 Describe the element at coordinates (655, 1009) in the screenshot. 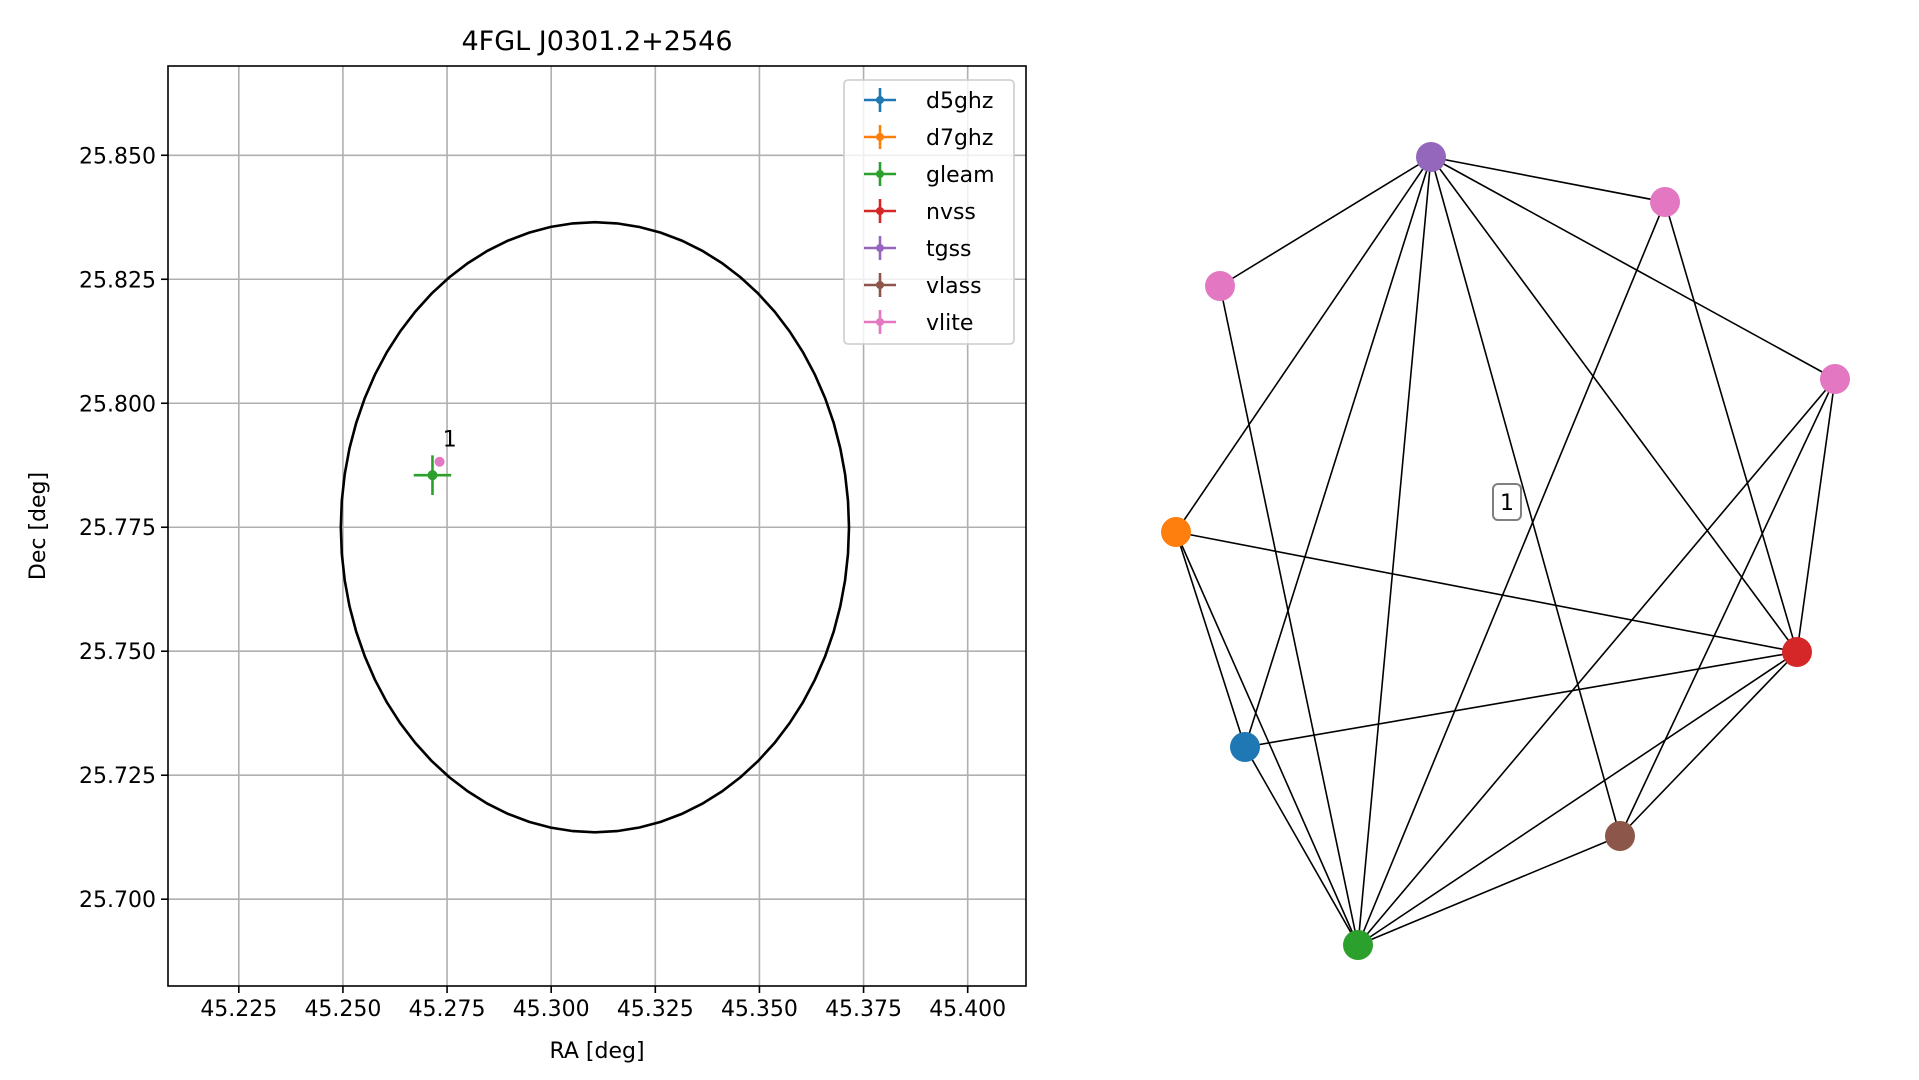

I see `x-tick-label: 45.325` at that location.